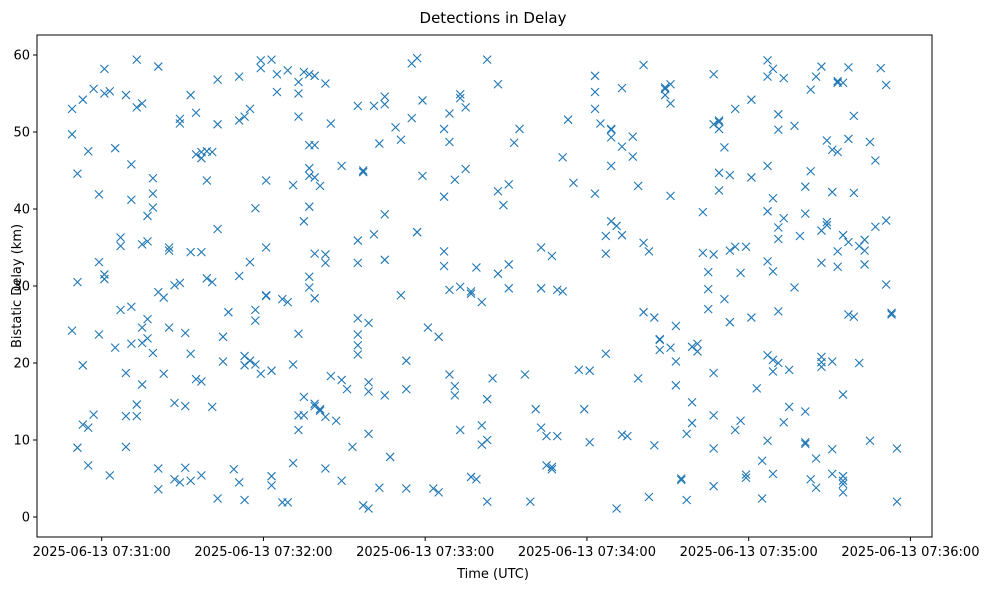 This screenshot has width=987, height=590. I want to click on chart-title: Detections in Delay, so click(493, 18).